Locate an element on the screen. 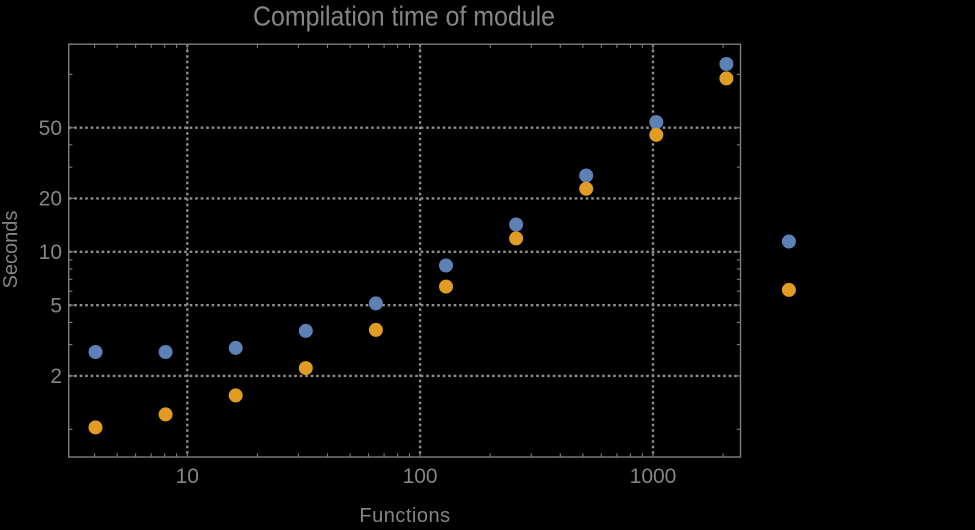  svg-text: Compilation time of module is located at coordinates (404, 15).